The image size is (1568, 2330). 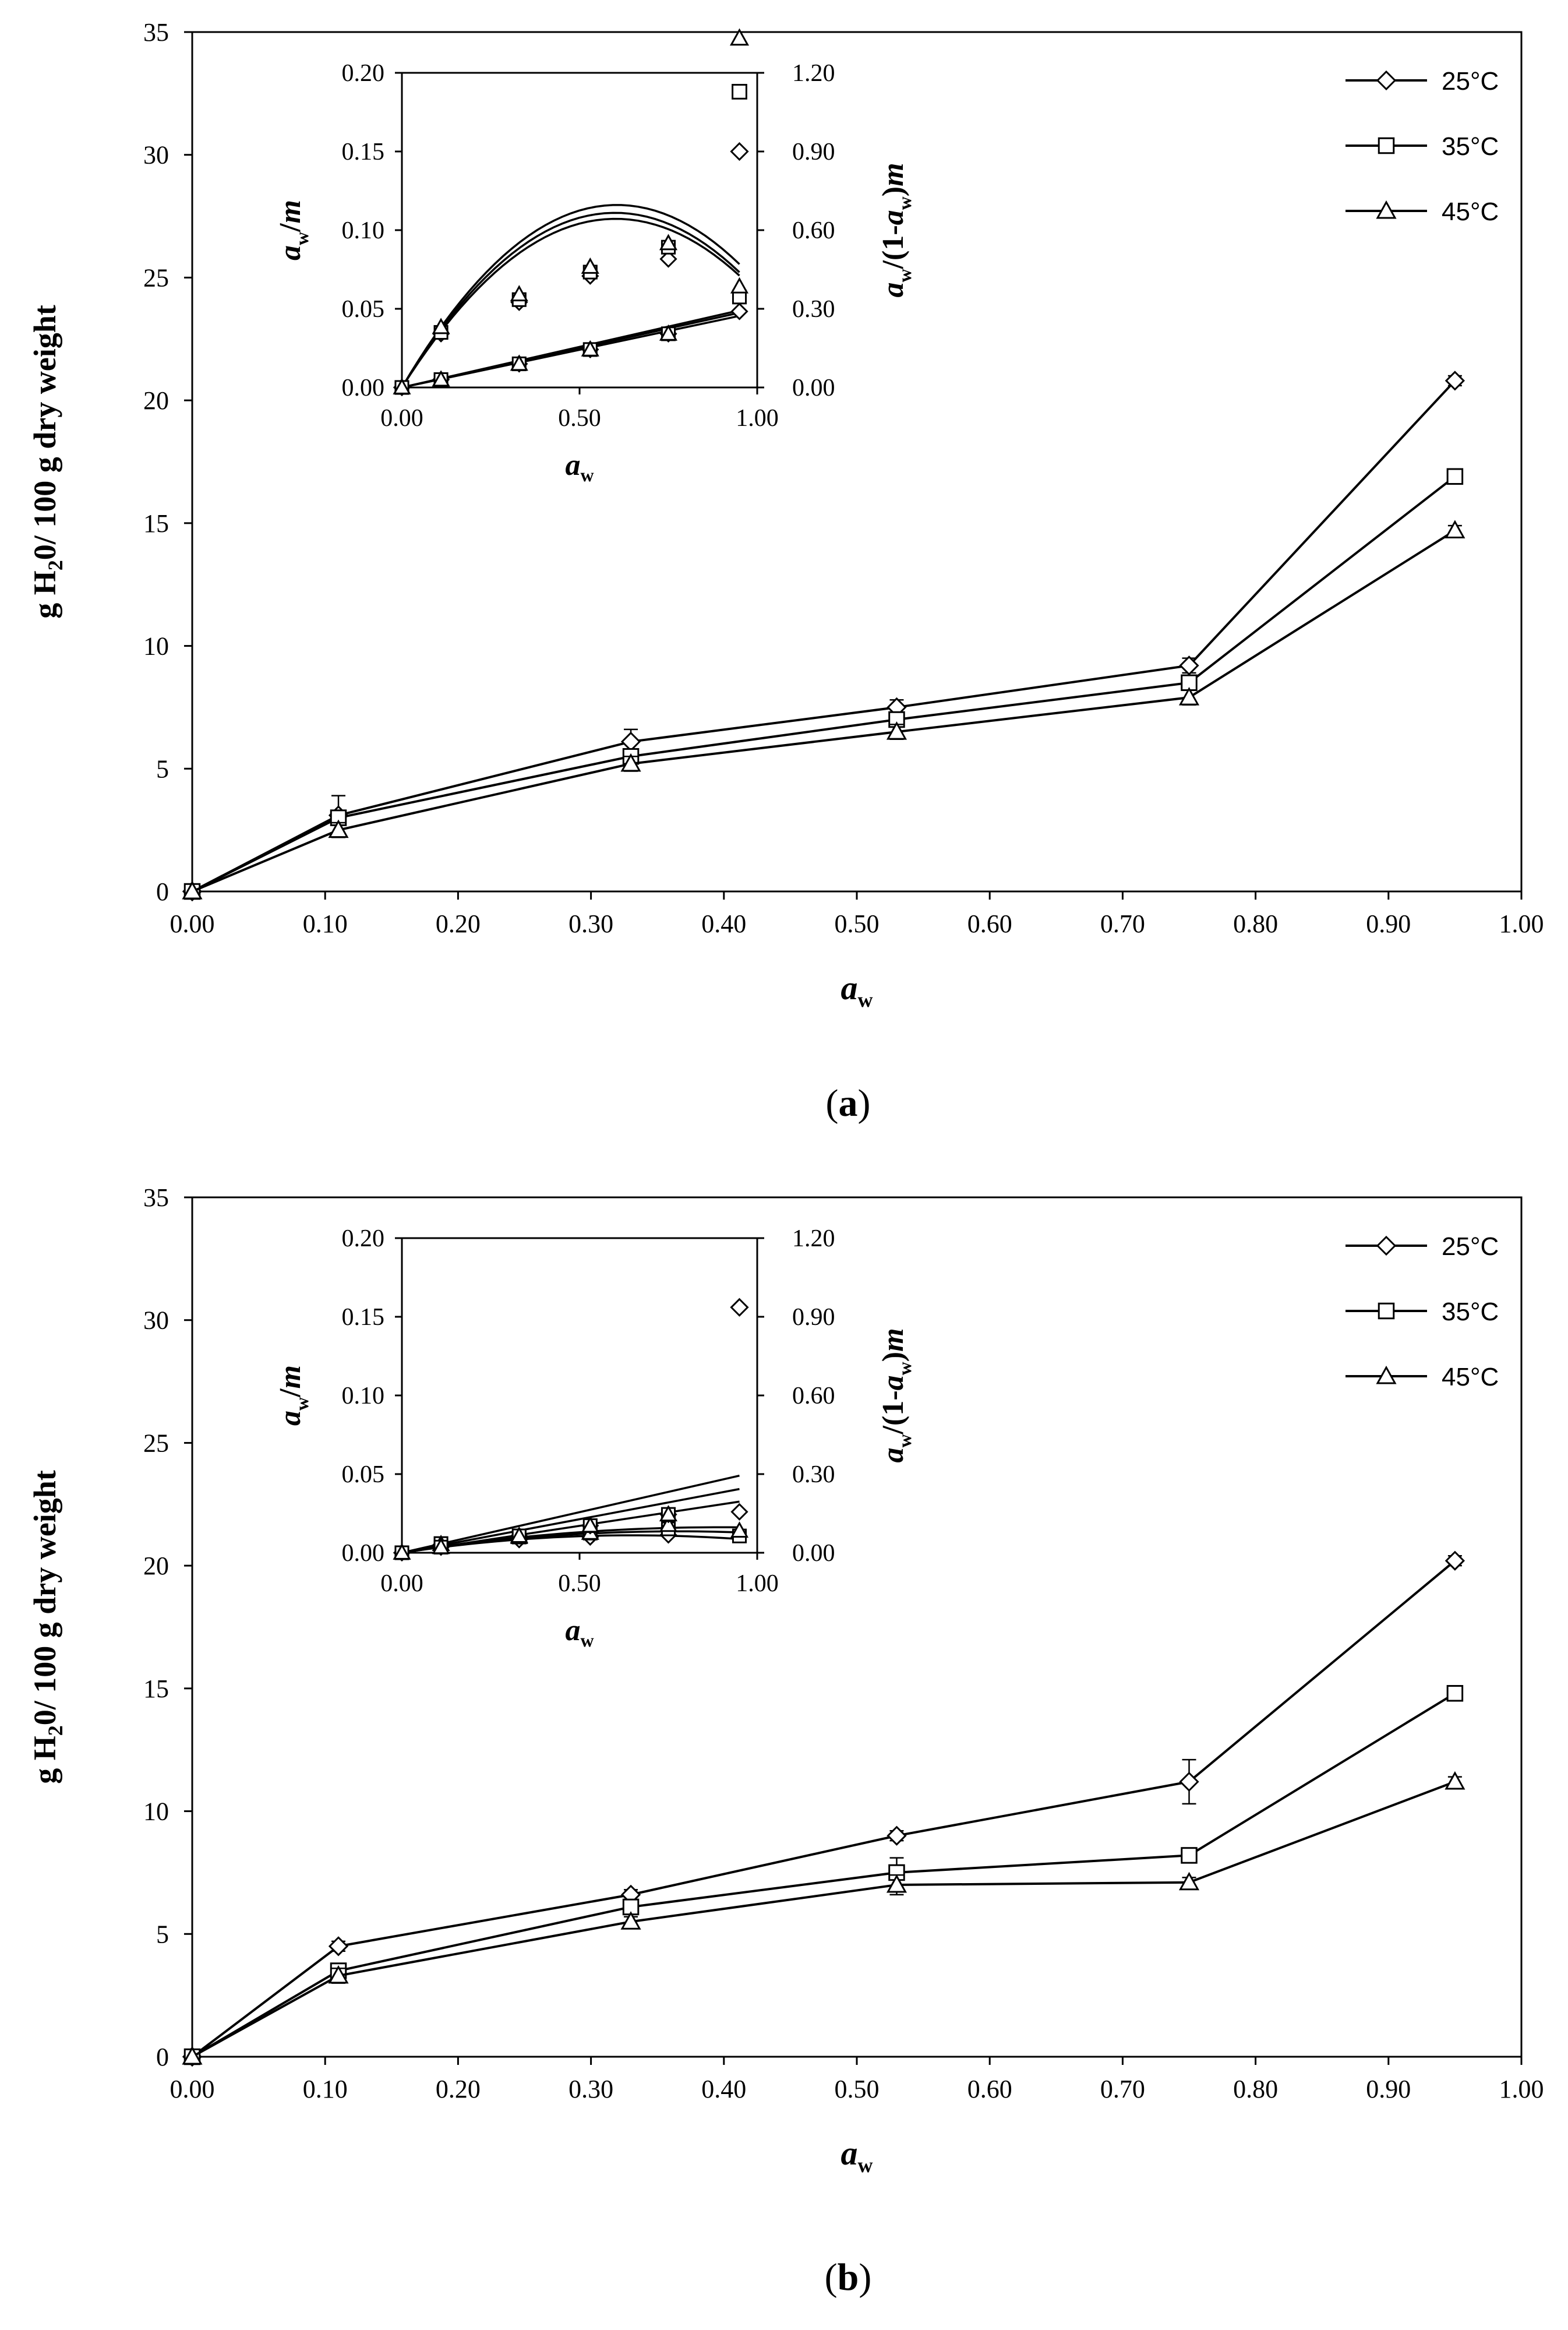 I want to click on inset-outlier-triangle, so click(x=739, y=37).